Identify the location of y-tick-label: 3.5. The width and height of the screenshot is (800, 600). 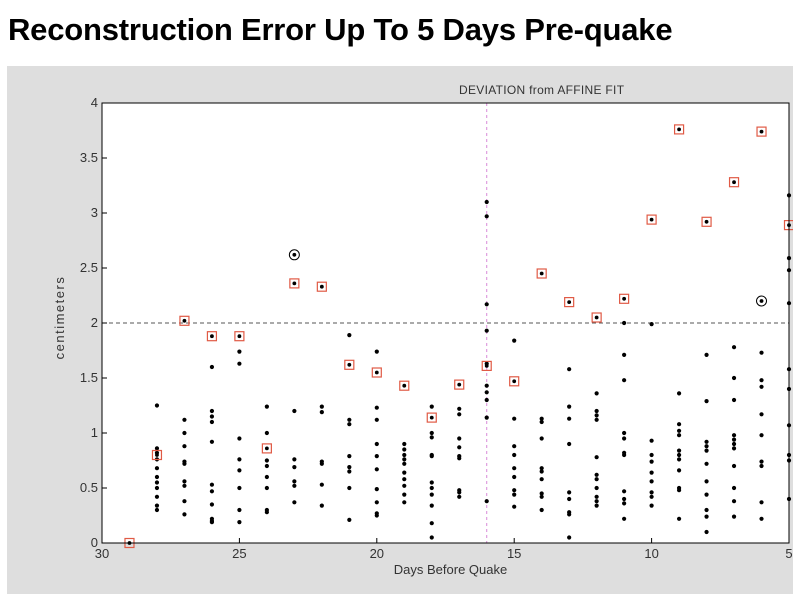
(89, 157).